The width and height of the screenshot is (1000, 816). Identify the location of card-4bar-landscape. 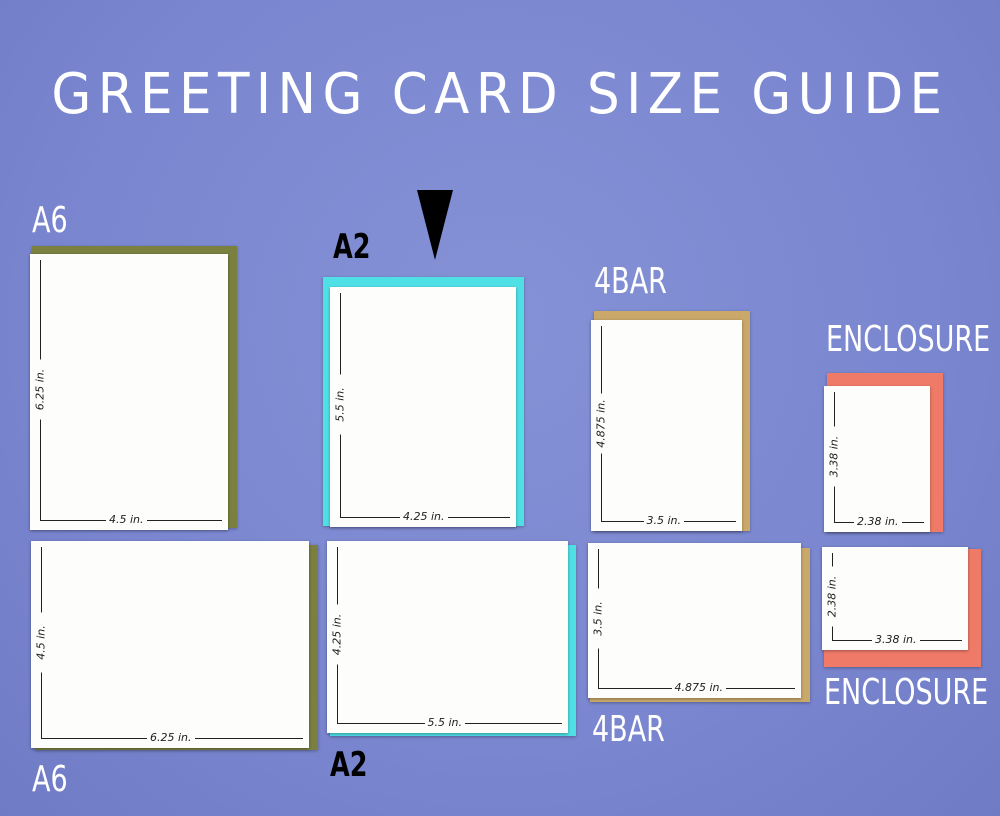
(694, 620).